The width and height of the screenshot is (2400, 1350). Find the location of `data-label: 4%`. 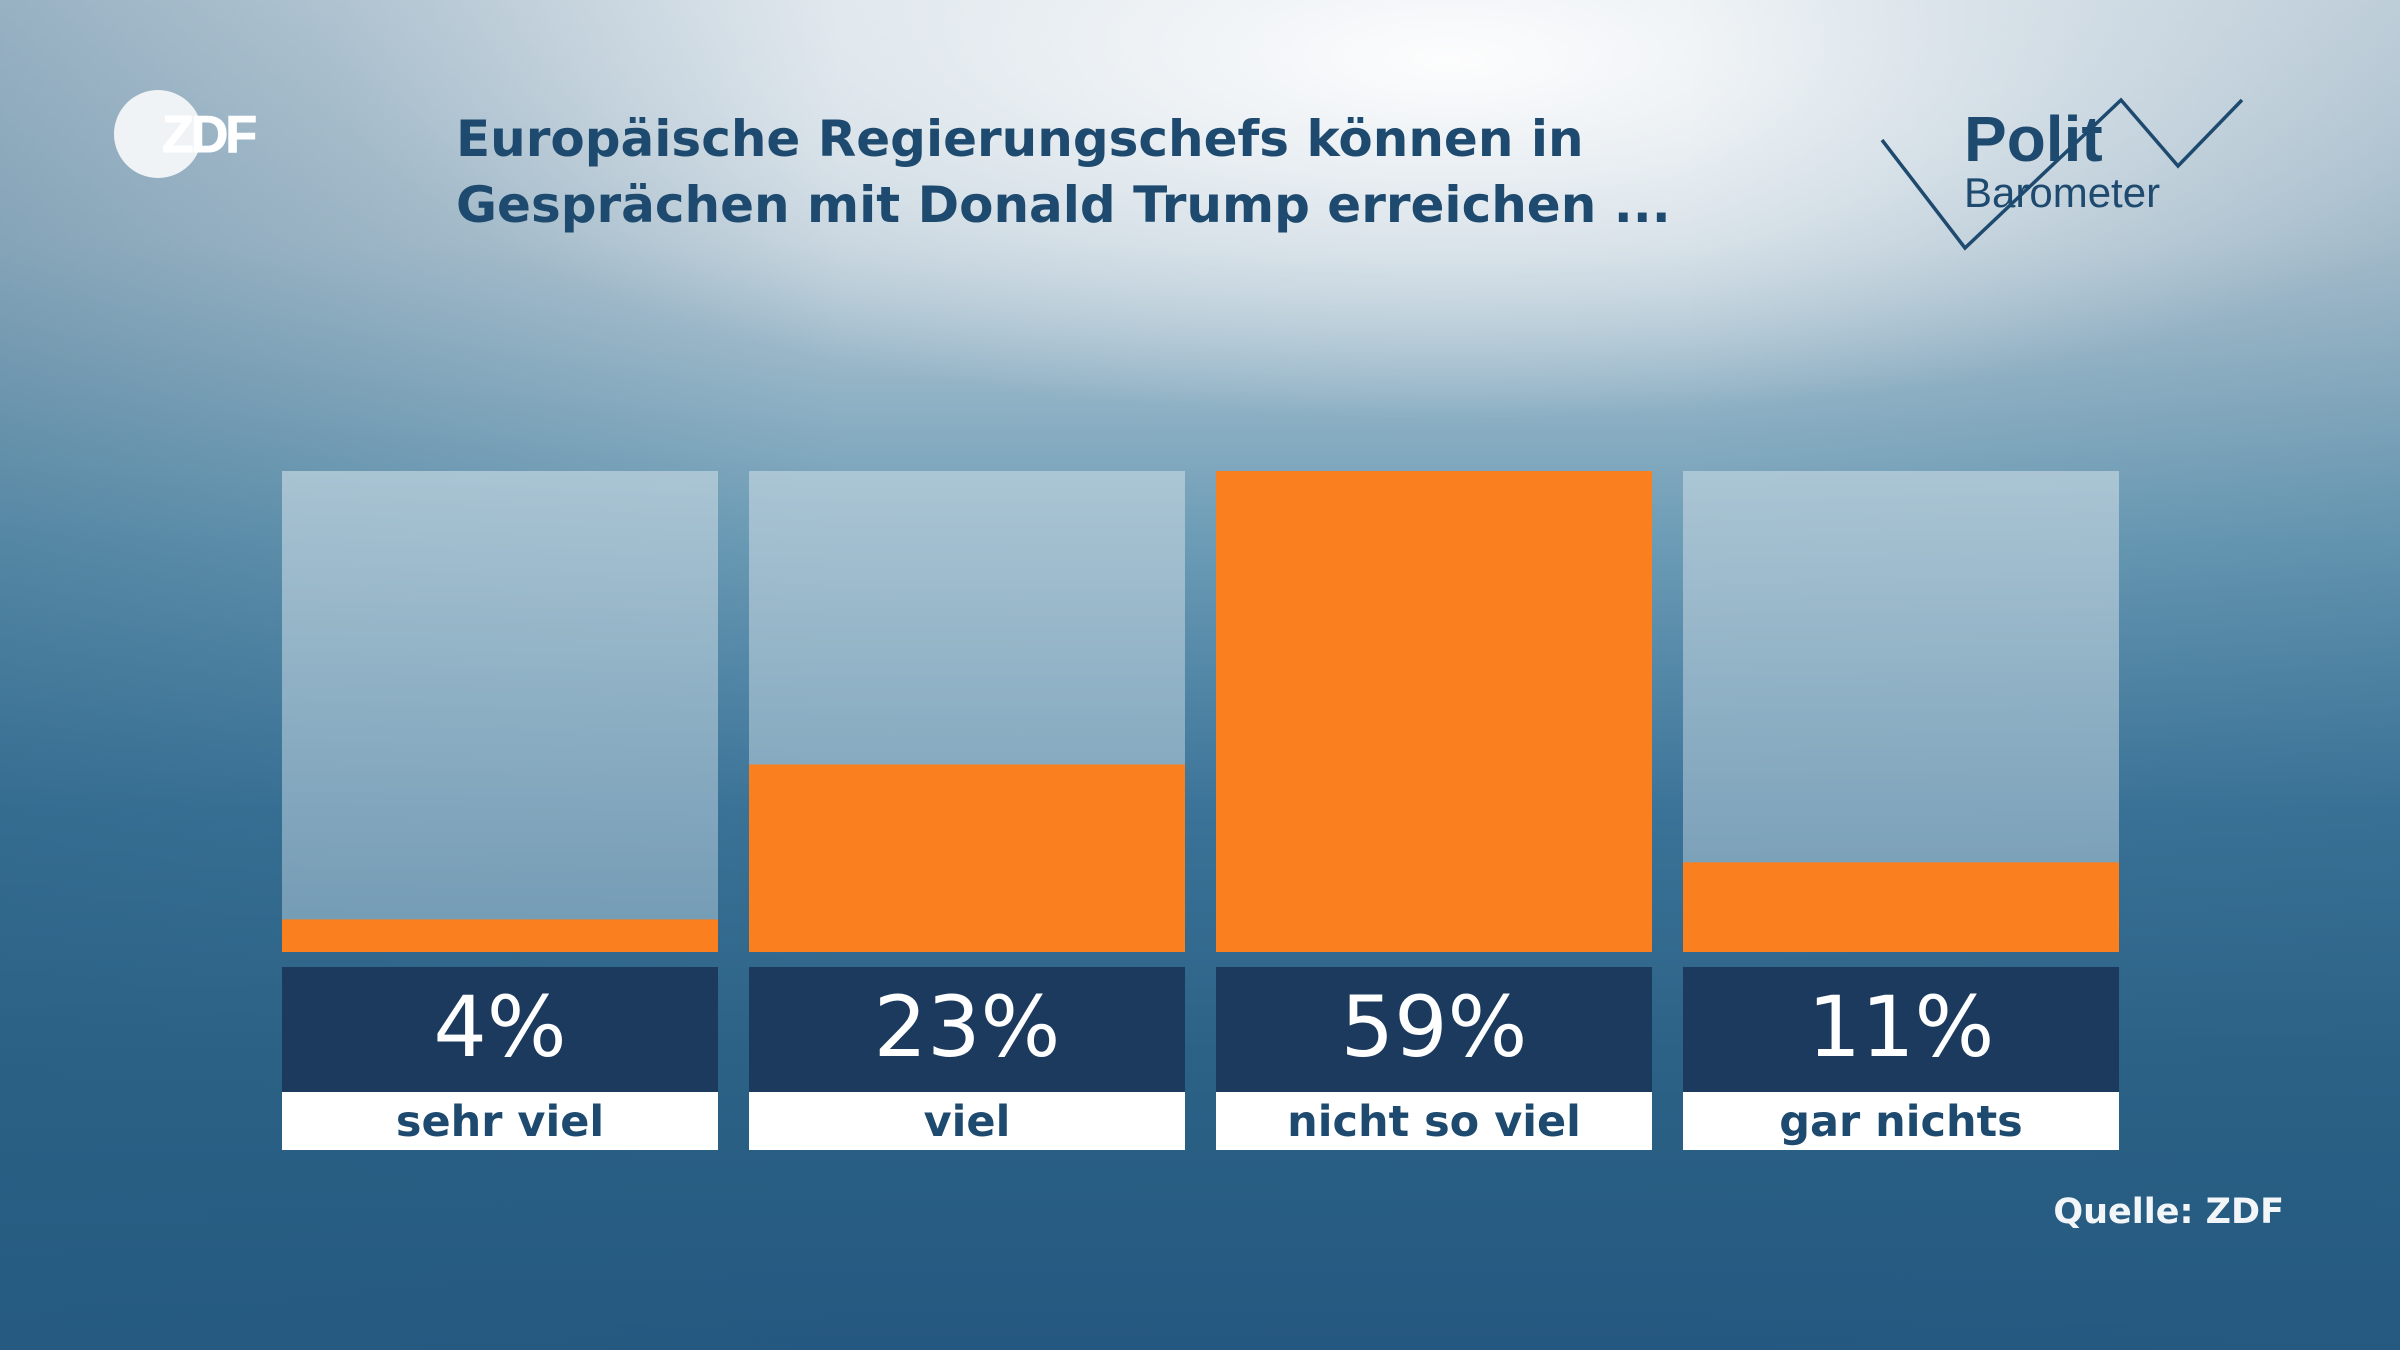

data-label: 4% is located at coordinates (499, 1027).